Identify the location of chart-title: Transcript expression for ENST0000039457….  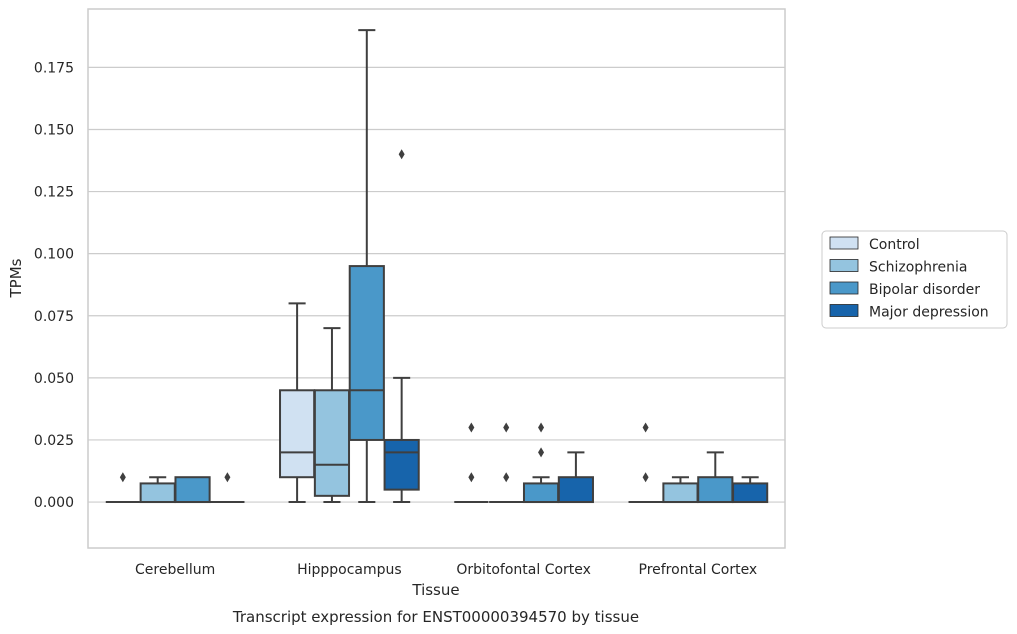
(435, 617).